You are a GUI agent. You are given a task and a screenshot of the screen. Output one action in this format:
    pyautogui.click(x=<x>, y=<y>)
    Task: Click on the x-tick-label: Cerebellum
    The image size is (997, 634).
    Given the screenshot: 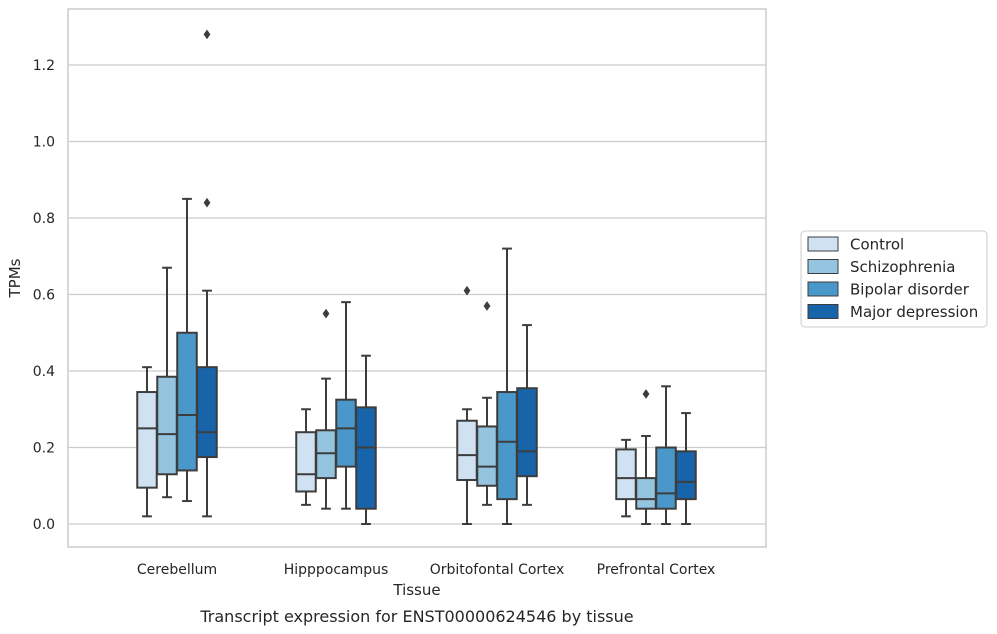 What is the action you would take?
    pyautogui.click(x=177, y=570)
    